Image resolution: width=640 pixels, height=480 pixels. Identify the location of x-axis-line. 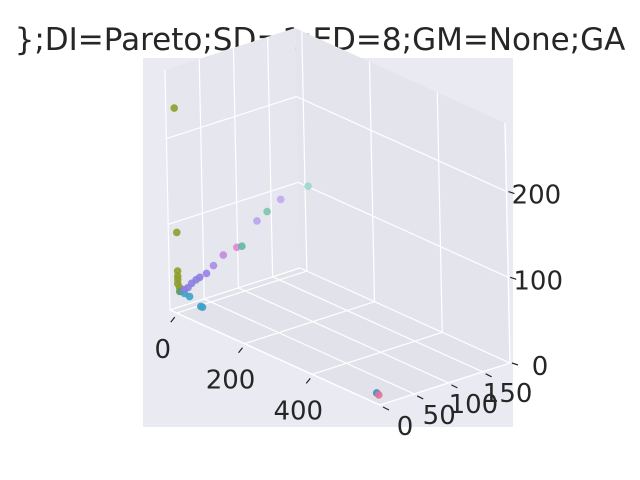
(275, 357).